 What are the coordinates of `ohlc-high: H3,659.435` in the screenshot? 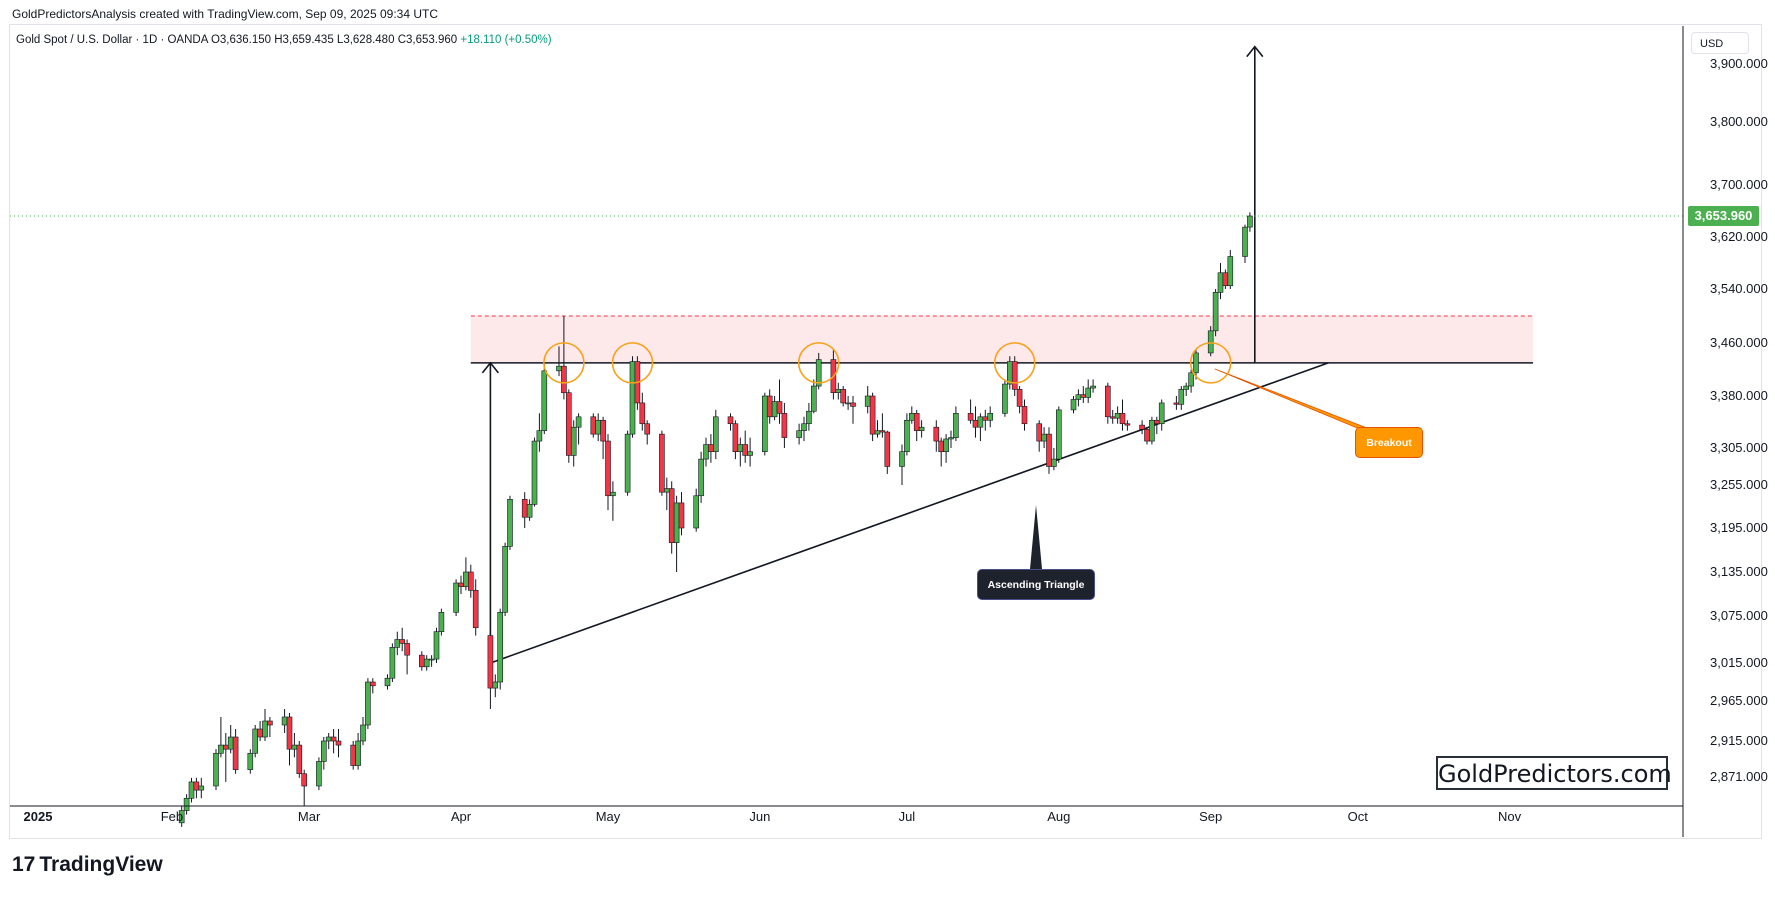 It's located at (304, 40).